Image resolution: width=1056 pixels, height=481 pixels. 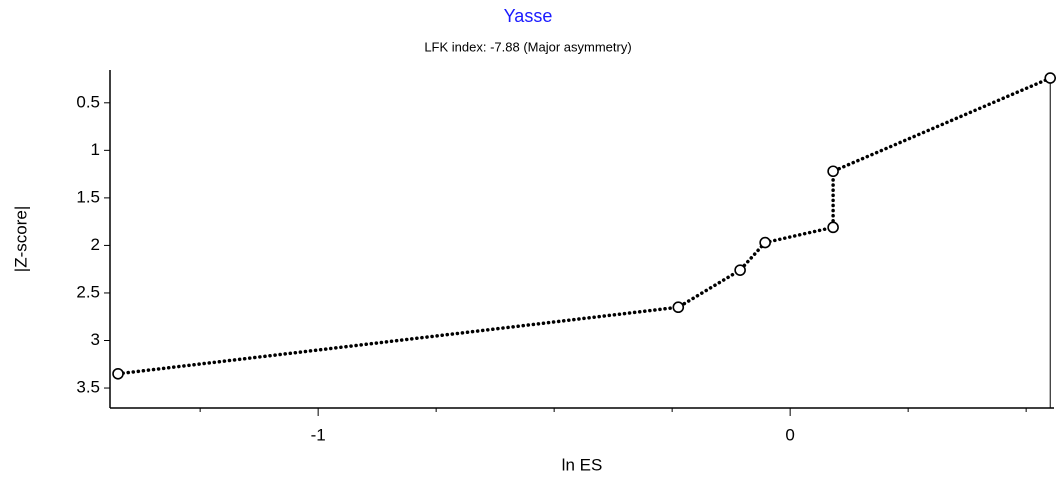 I want to click on chart-title: Yasse, so click(x=528, y=16).